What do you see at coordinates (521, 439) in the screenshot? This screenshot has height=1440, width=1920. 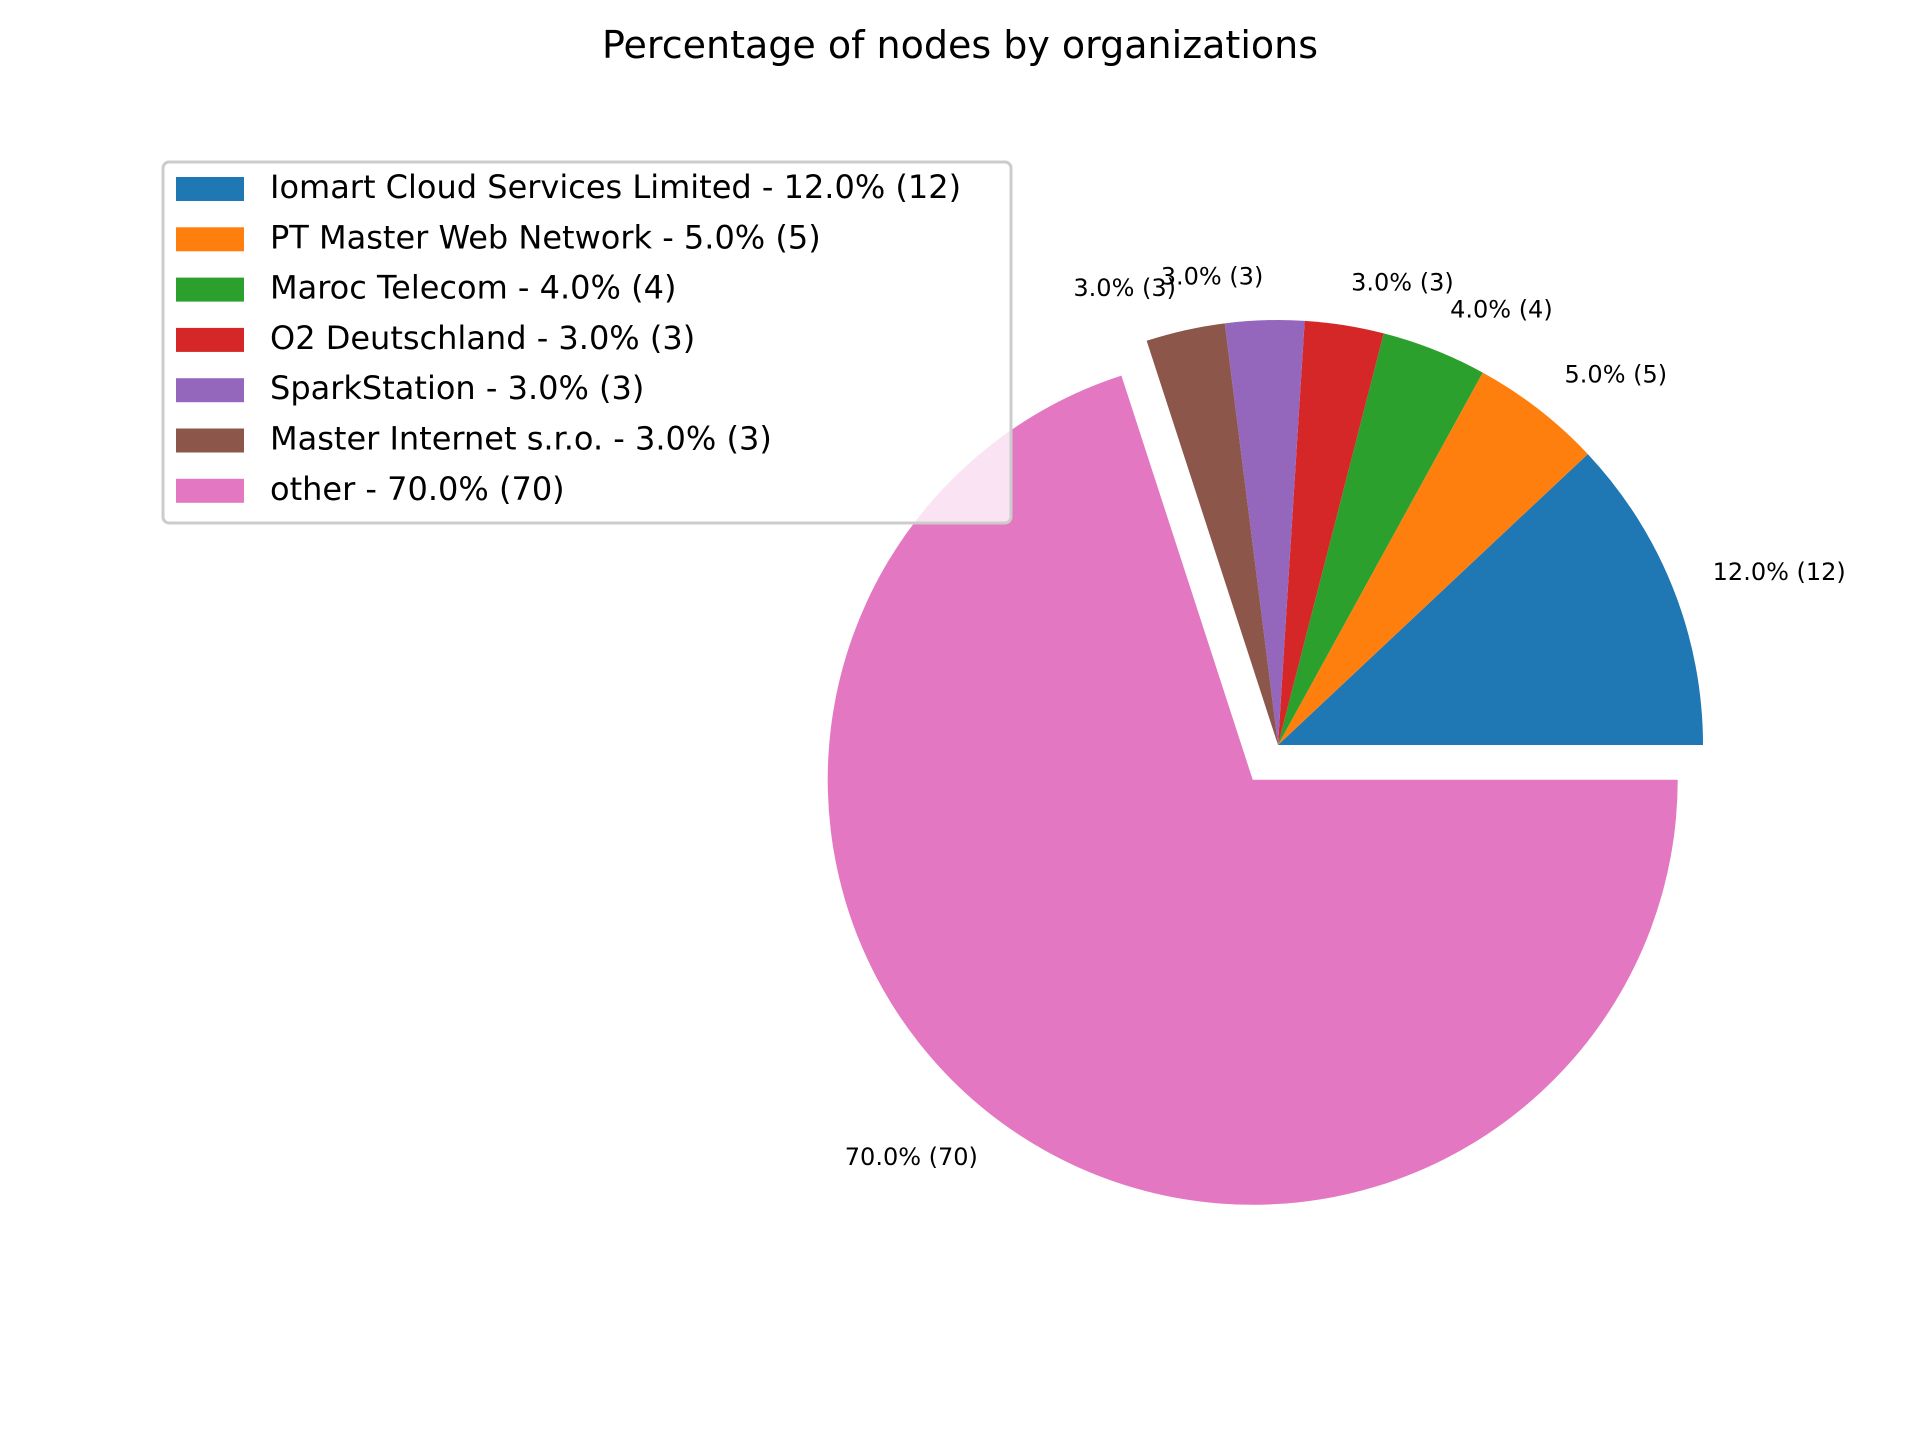 I see `legend-label-5: Master Internet s.r.o. - 3.0% (3)` at bounding box center [521, 439].